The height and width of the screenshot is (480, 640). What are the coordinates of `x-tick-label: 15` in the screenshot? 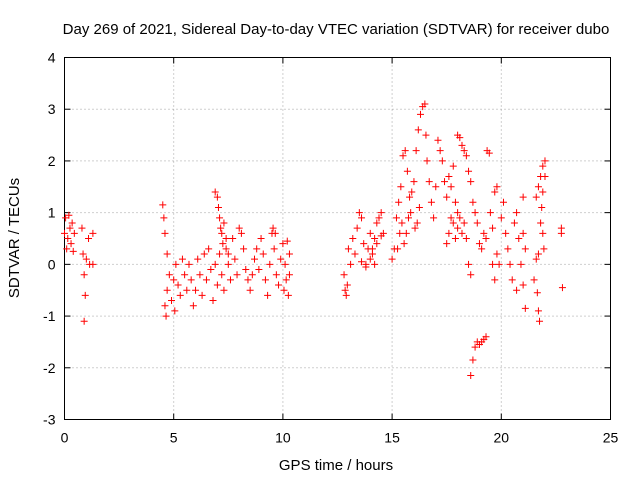 It's located at (392, 438).